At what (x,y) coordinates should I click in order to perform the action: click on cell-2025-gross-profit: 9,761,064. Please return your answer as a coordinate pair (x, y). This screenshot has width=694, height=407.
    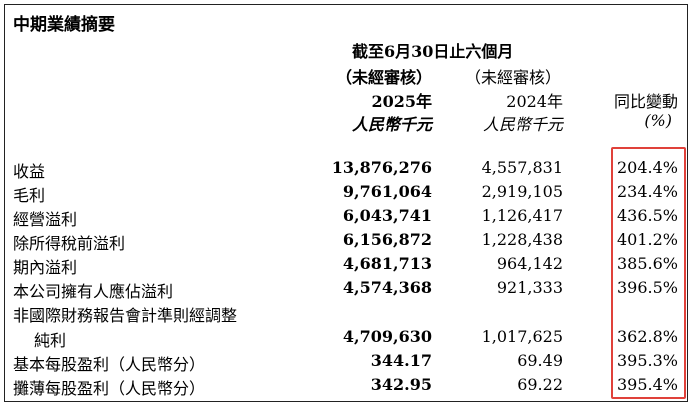
    Looking at the image, I should click on (387, 191).